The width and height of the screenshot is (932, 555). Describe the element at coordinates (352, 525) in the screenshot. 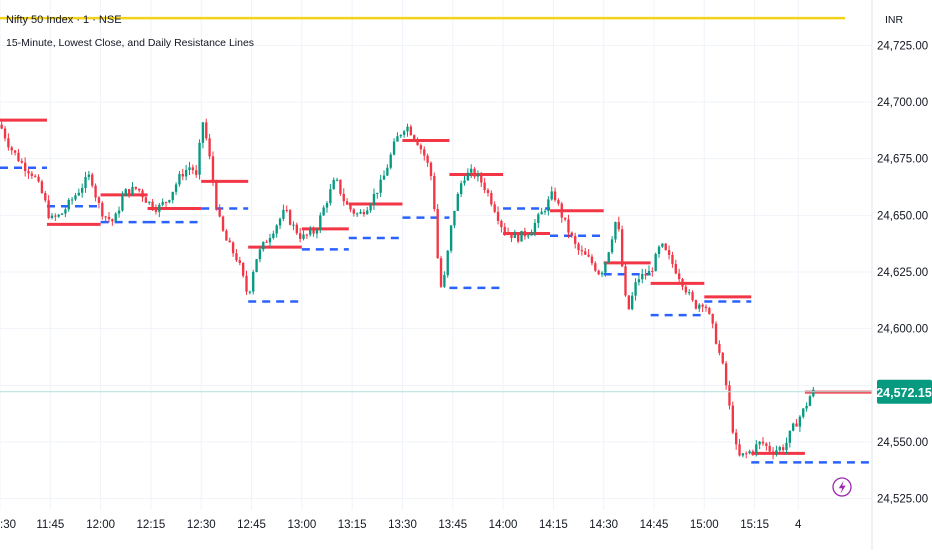

I see `time-tick-label: 13:15` at that location.